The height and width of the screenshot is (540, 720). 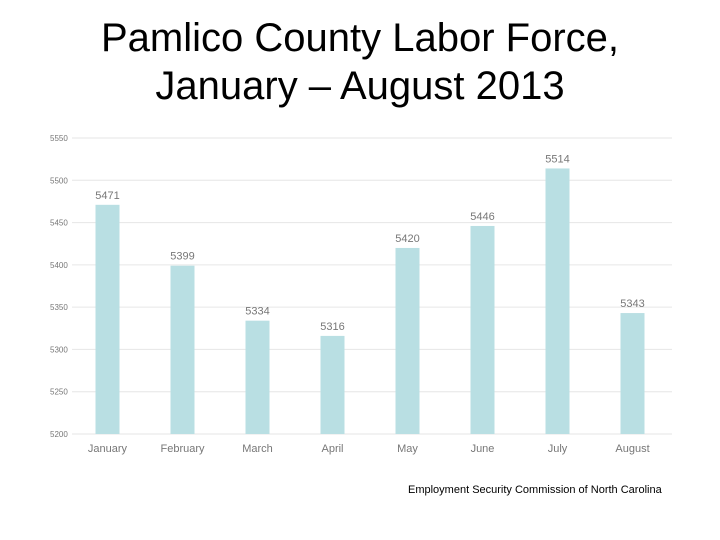 What do you see at coordinates (59, 265) in the screenshot?
I see `y-tick-label: 5400` at bounding box center [59, 265].